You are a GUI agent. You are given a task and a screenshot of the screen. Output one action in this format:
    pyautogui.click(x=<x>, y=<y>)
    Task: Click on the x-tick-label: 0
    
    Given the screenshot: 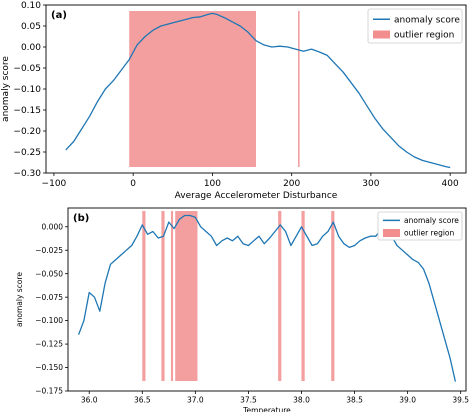 What is the action you would take?
    pyautogui.click(x=133, y=184)
    